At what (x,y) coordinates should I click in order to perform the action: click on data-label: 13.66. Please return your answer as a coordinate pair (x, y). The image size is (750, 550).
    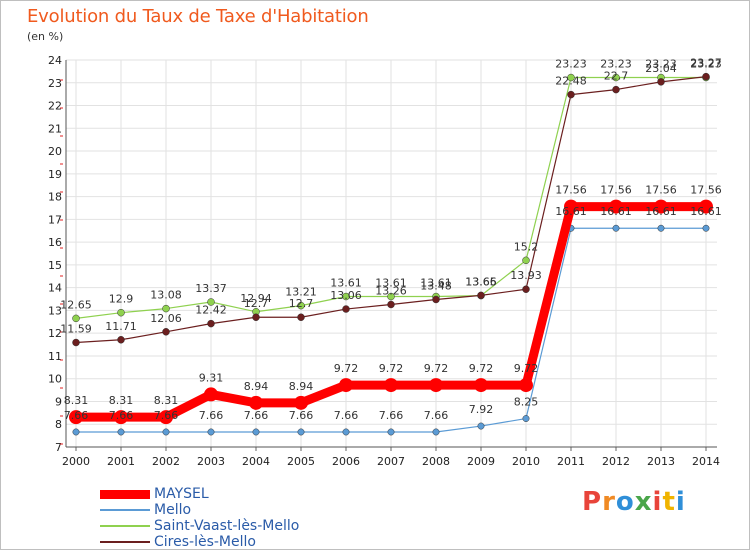
    Looking at the image, I should click on (481, 281).